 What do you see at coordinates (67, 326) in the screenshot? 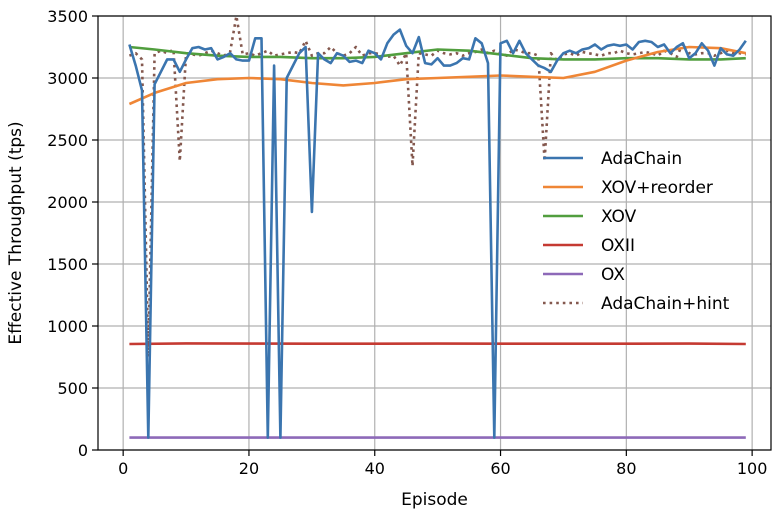
I see `y-tick-label: 1000` at bounding box center [67, 326].